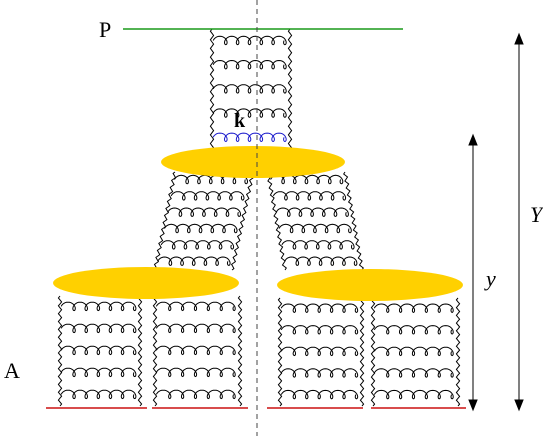 The width and height of the screenshot is (543, 436). Describe the element at coordinates (490, 278) in the screenshot. I see `partial-rapidity-label: y` at that location.